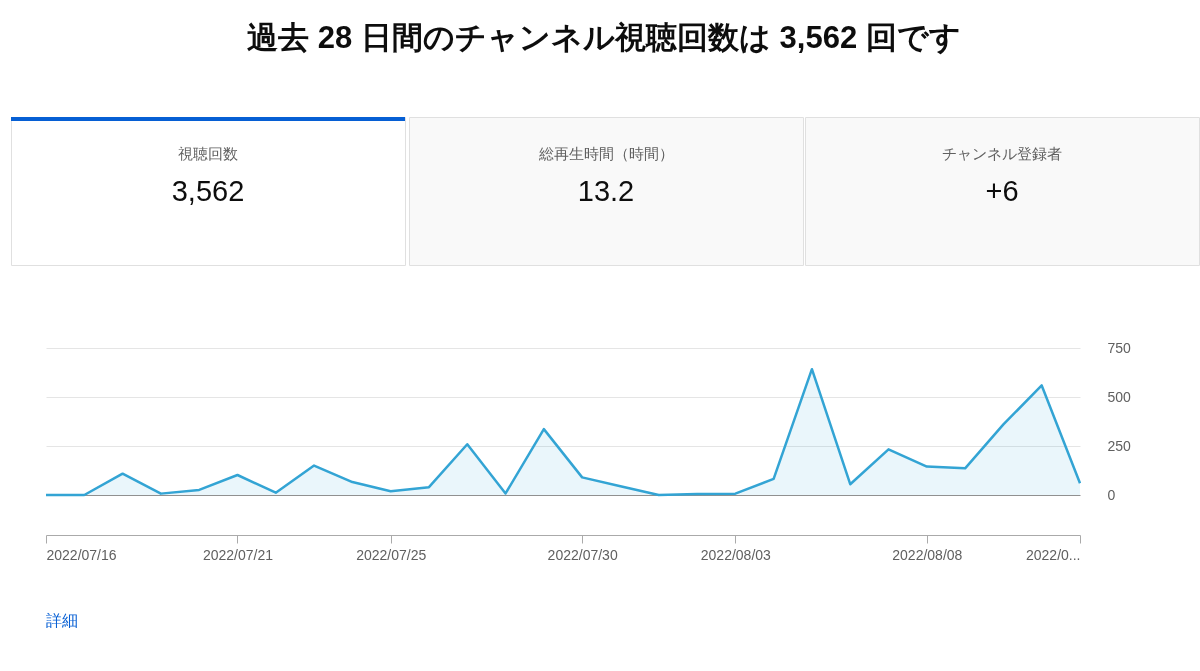 This screenshot has width=1200, height=671. Describe the element at coordinates (606, 191) in the screenshot. I see `text: 13.2` at that location.